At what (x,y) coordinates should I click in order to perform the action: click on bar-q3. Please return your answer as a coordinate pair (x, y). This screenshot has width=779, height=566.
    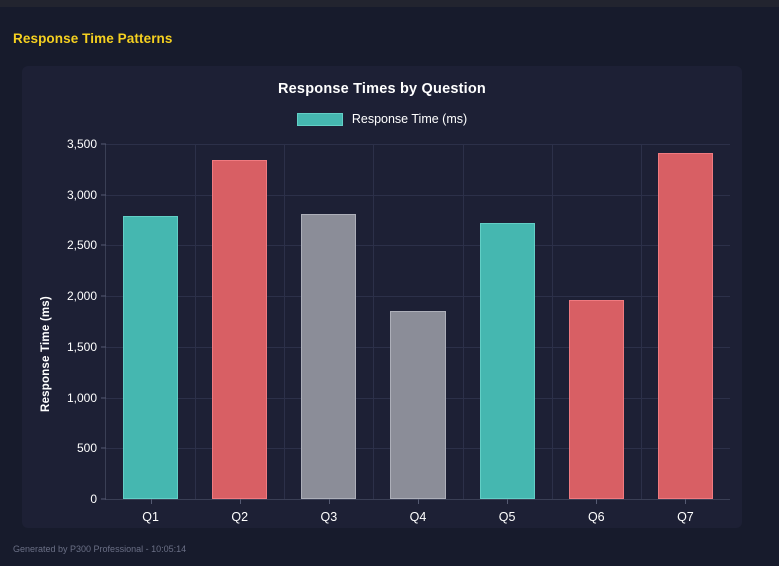
    Looking at the image, I should click on (329, 356).